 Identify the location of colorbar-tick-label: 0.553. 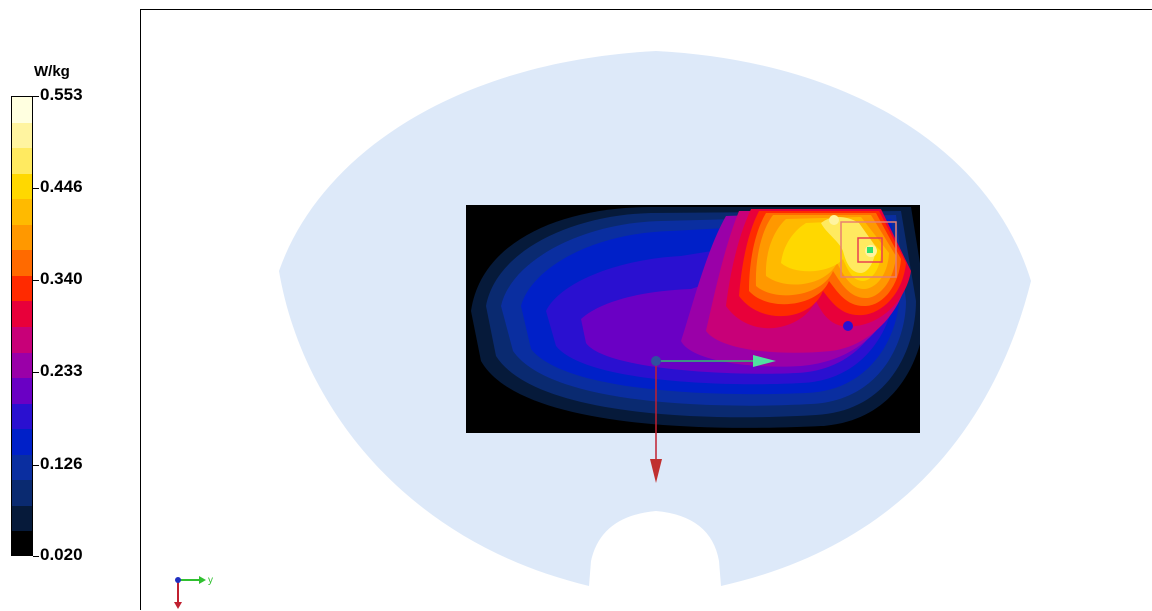
(61, 94).